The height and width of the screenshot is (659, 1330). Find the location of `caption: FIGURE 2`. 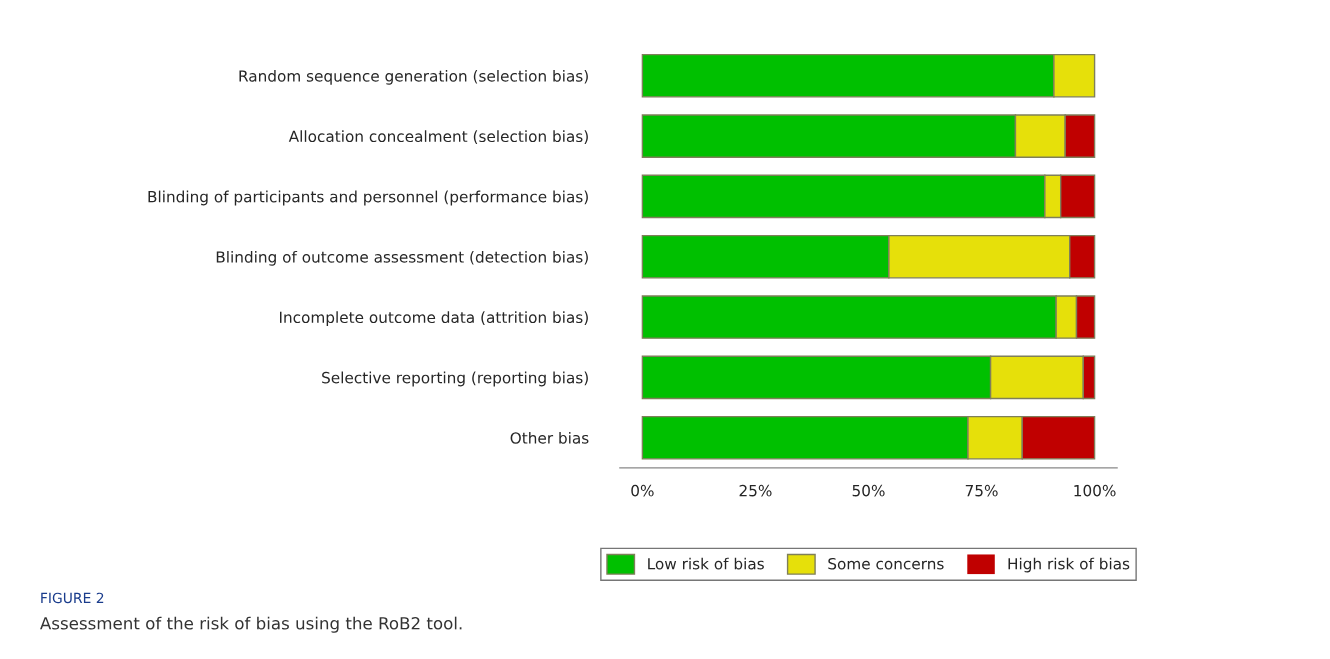

caption: FIGURE 2 is located at coordinates (72, 598).